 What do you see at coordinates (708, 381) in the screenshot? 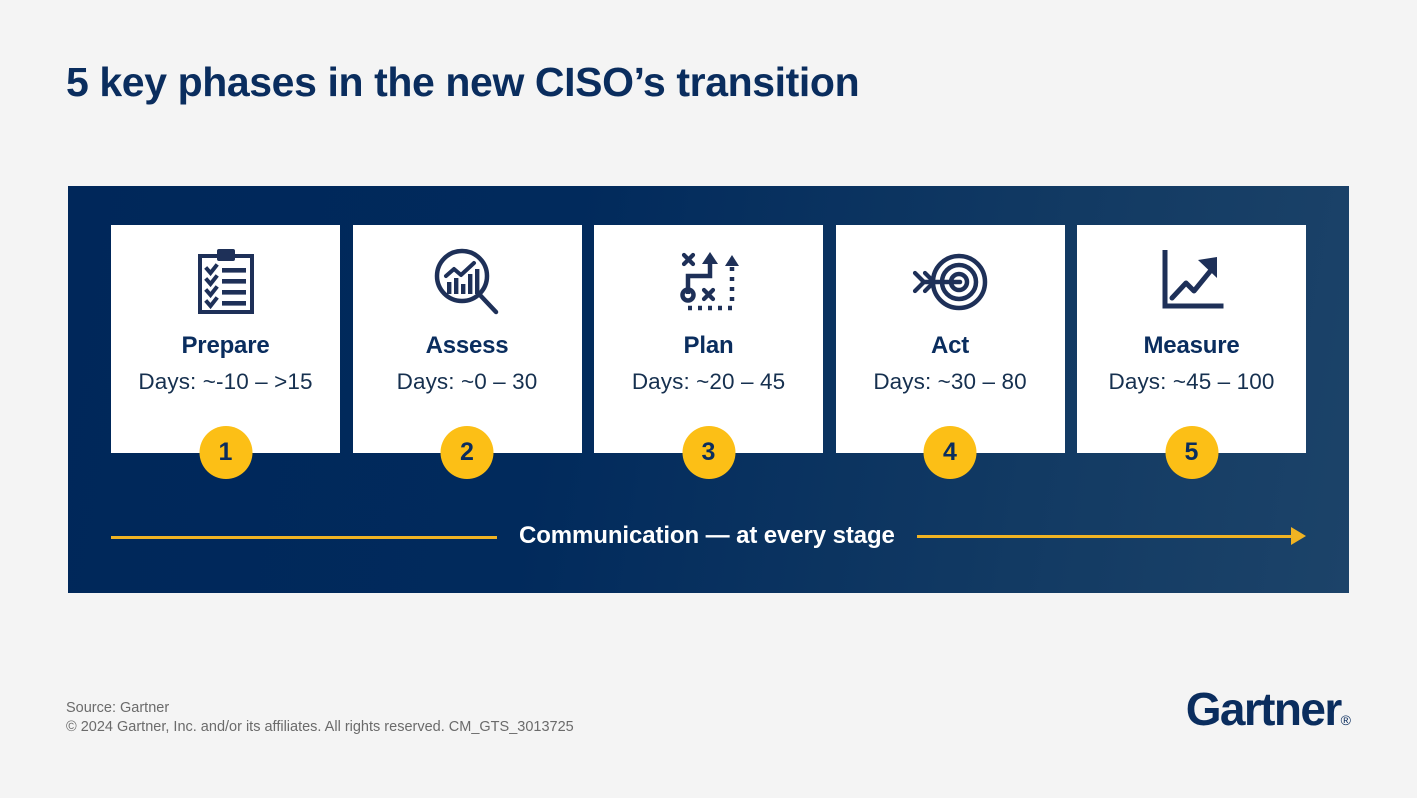
I see `phase-days: Days: ~20 – 45` at bounding box center [708, 381].